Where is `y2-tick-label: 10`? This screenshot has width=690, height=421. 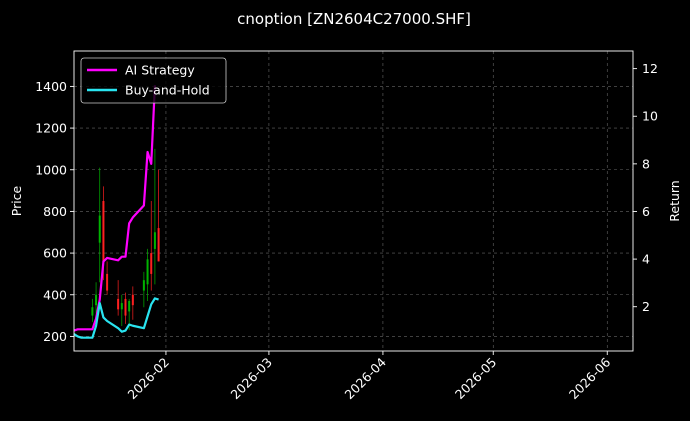
y2-tick-label: 10 is located at coordinates (650, 116).